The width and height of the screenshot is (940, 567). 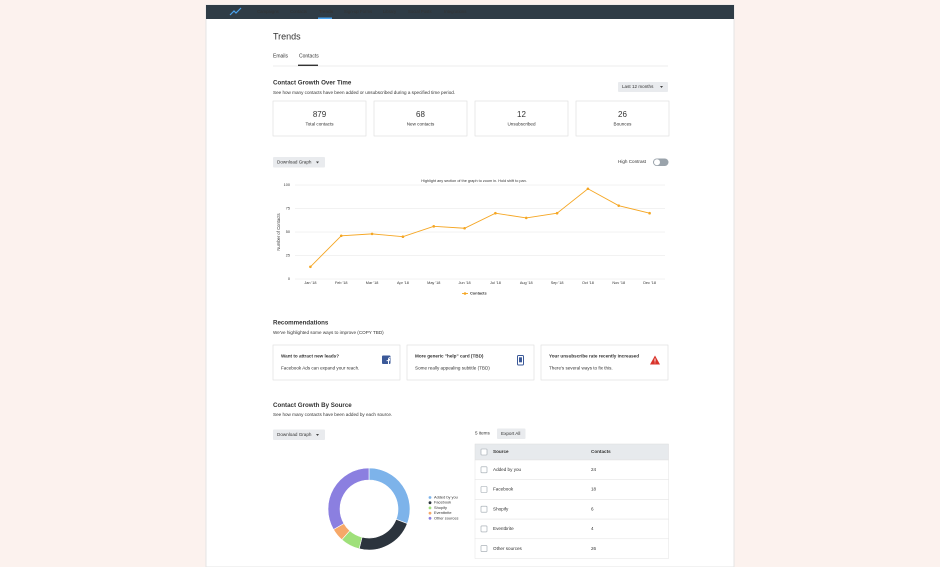 What do you see at coordinates (521, 114) in the screenshot?
I see `stat-value: 12` at bounding box center [521, 114].